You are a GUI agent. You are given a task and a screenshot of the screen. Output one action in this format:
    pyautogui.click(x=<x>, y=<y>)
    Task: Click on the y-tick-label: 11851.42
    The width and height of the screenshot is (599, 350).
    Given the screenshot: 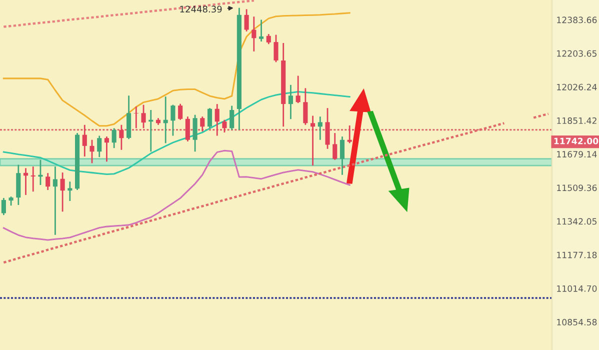 What is the action you would take?
    pyautogui.click(x=576, y=120)
    